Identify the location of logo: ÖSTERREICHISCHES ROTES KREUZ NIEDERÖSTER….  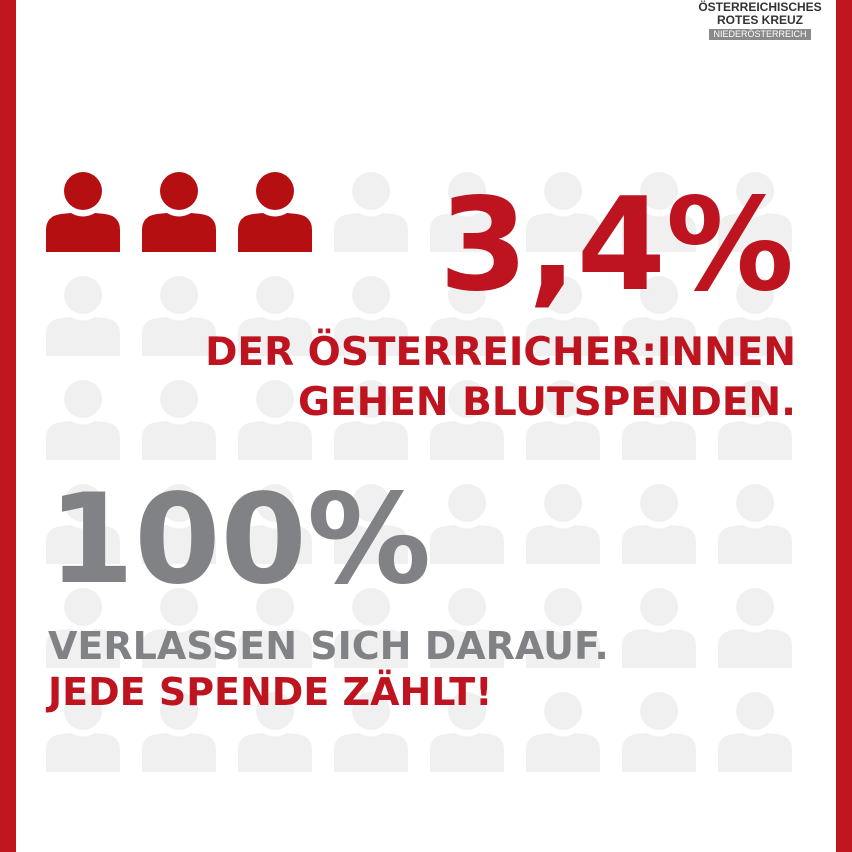
(760, 20).